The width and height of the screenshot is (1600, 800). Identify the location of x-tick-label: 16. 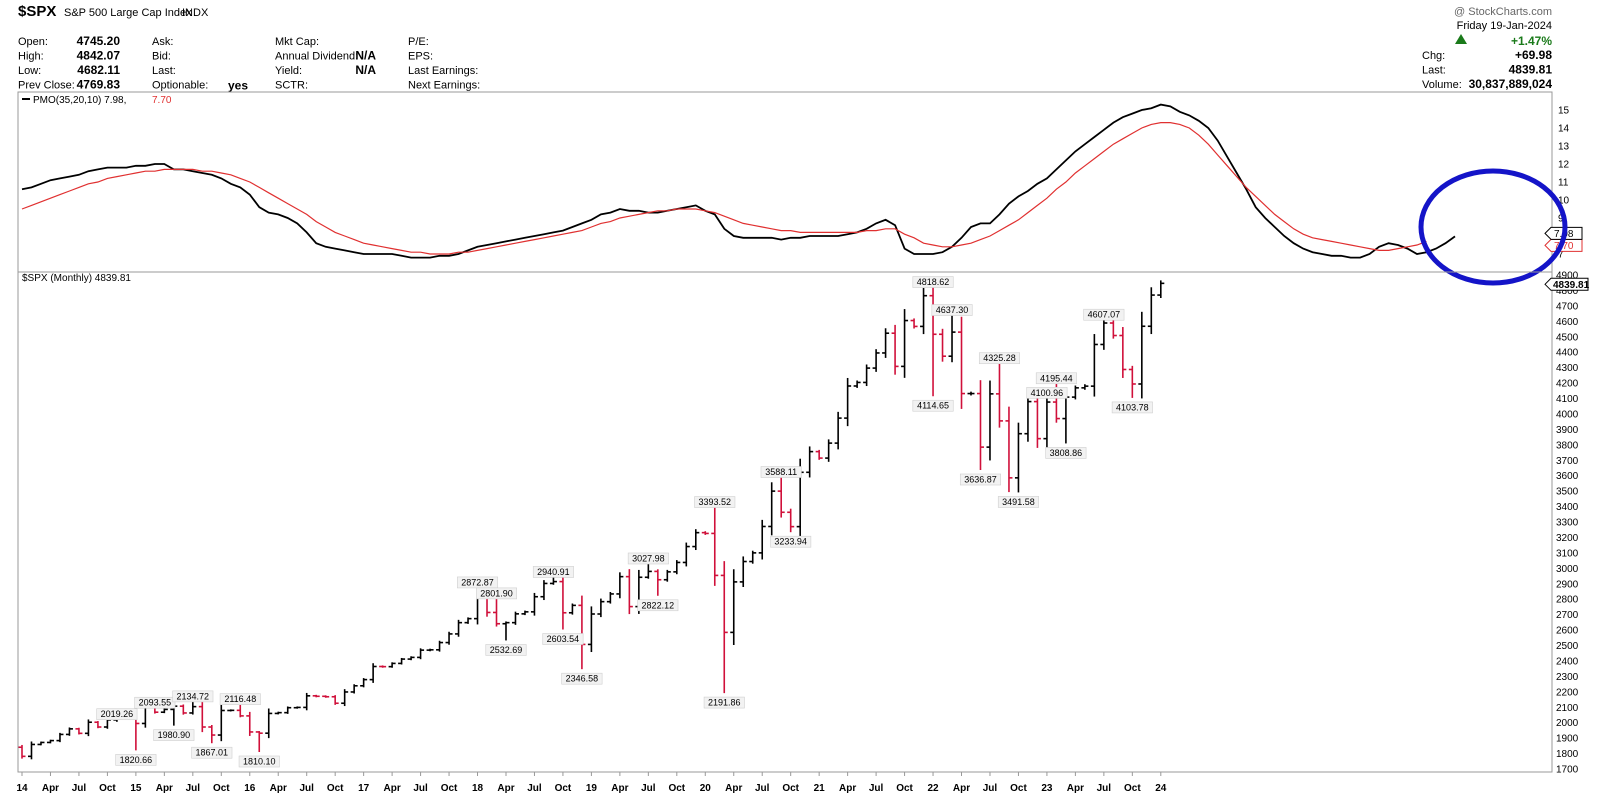
(250, 788).